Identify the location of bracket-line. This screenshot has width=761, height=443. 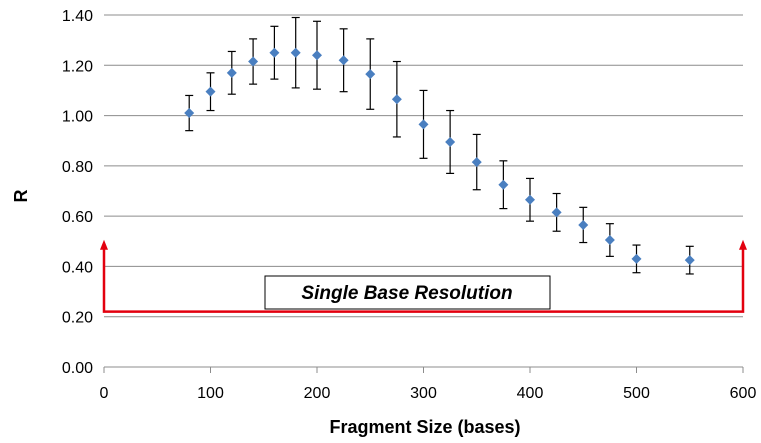
(423, 278).